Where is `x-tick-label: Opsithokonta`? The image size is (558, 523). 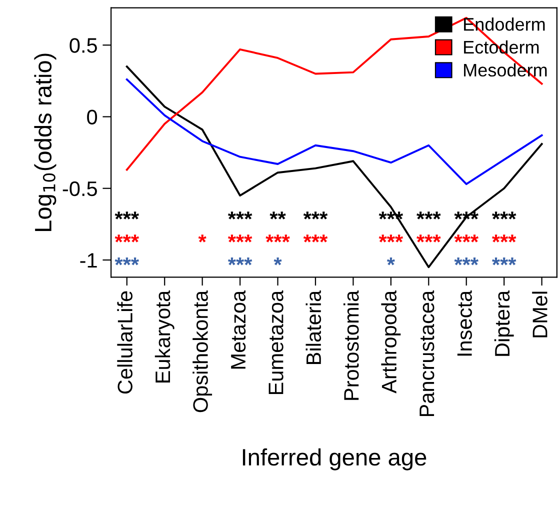 x-tick-label: Opsithokonta is located at coordinates (202, 351).